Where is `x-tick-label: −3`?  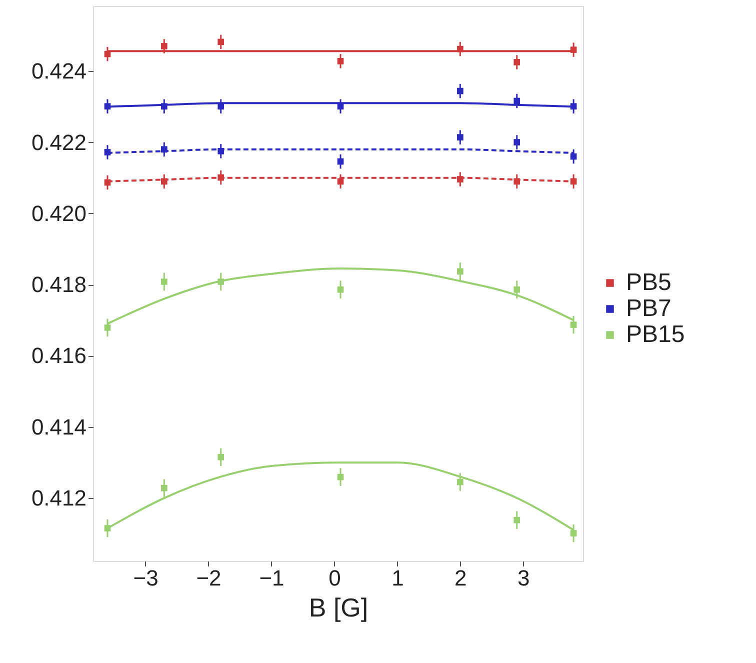 x-tick-label: −3 is located at coordinates (145, 578).